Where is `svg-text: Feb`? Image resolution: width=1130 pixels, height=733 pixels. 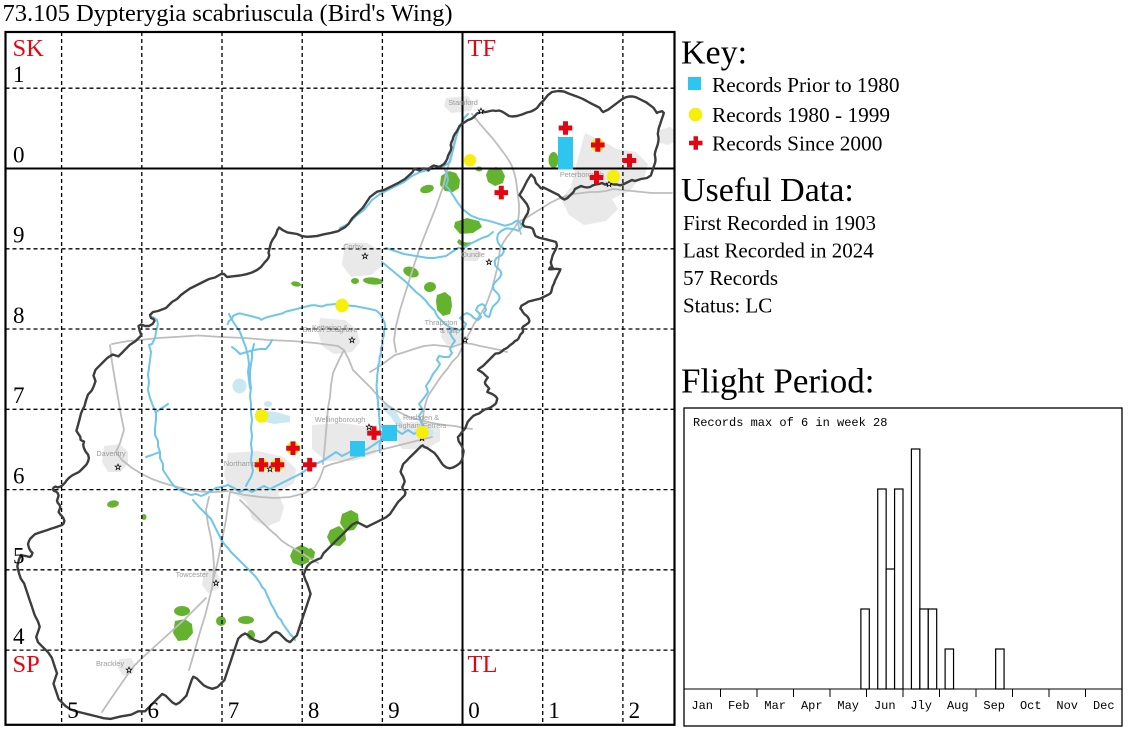 svg-text: Feb is located at coordinates (739, 706).